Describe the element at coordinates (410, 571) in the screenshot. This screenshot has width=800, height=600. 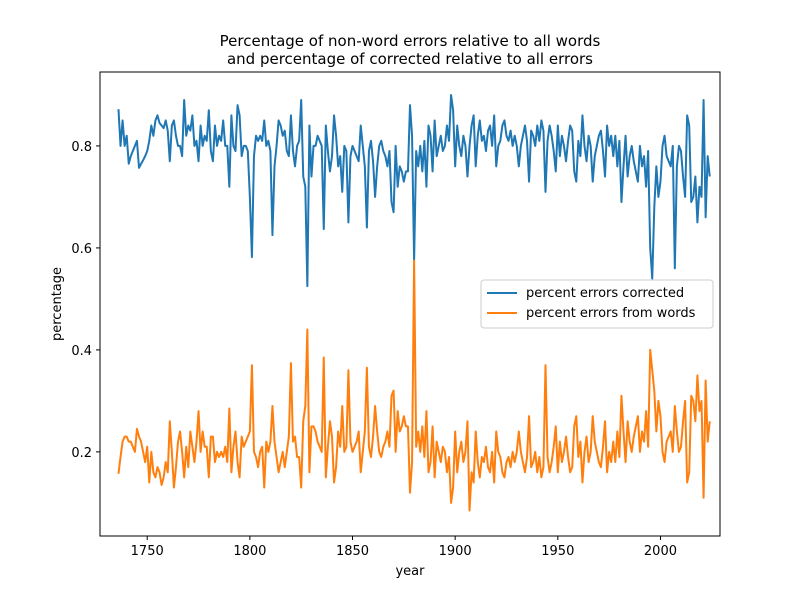
I see `x-axis-label: year` at that location.